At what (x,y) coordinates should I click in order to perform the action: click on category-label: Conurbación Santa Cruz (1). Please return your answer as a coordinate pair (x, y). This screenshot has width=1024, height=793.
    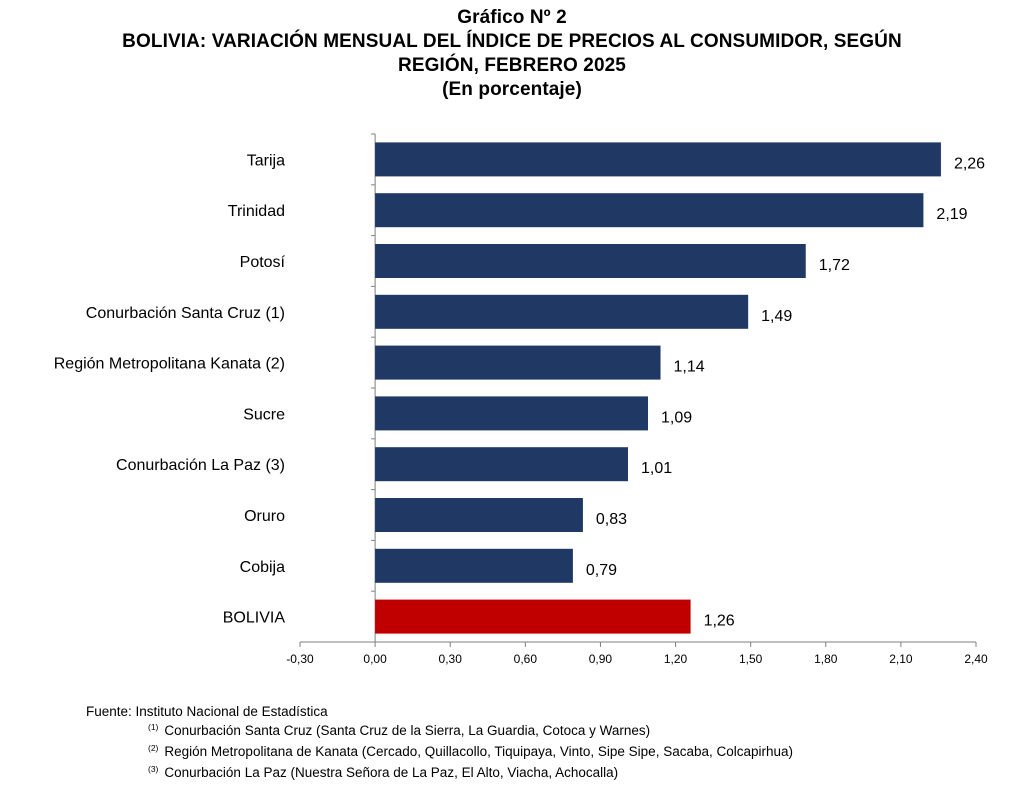
    Looking at the image, I should click on (185, 313).